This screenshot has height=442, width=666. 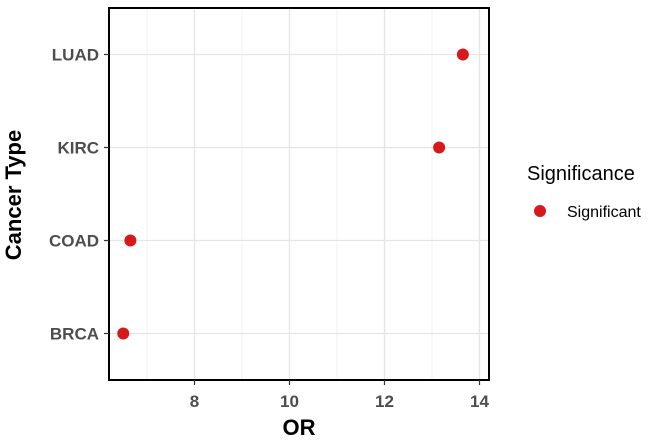 I want to click on y-ticks: BRCA COAD KIRC LUAD, so click(x=79, y=195).